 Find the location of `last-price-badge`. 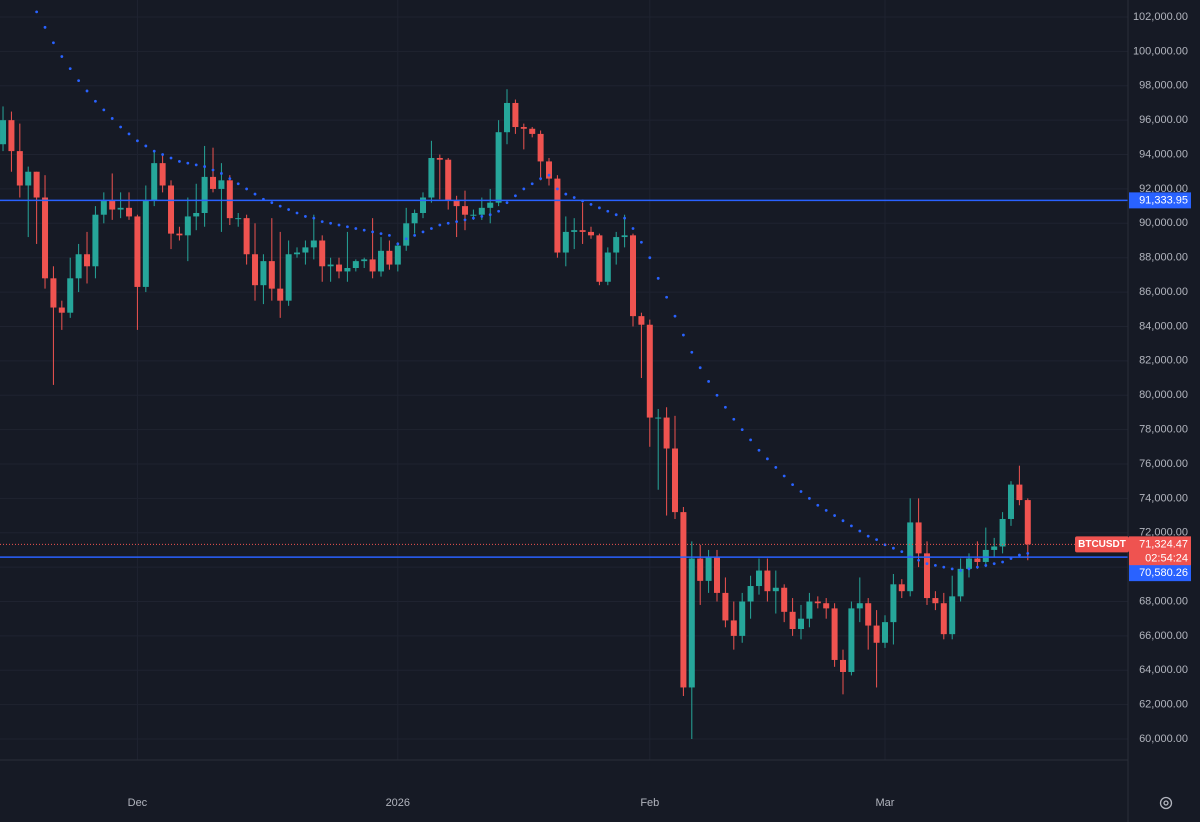

last-price-badge is located at coordinates (1160, 551).